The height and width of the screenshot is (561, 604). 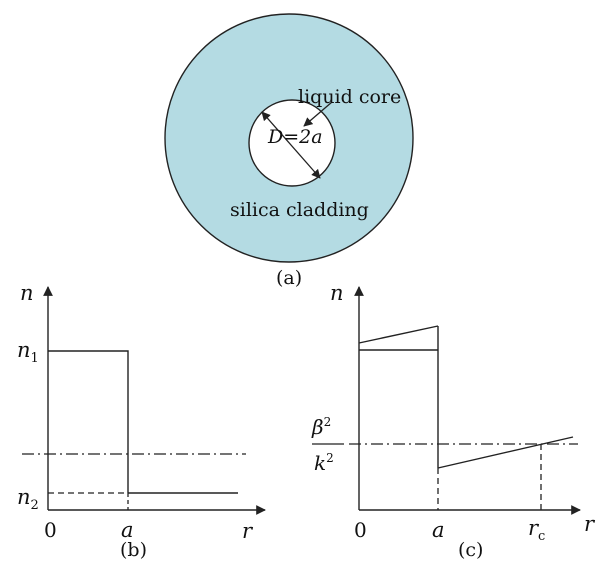 I want to click on n2-label: n2, so click(x=28, y=499).